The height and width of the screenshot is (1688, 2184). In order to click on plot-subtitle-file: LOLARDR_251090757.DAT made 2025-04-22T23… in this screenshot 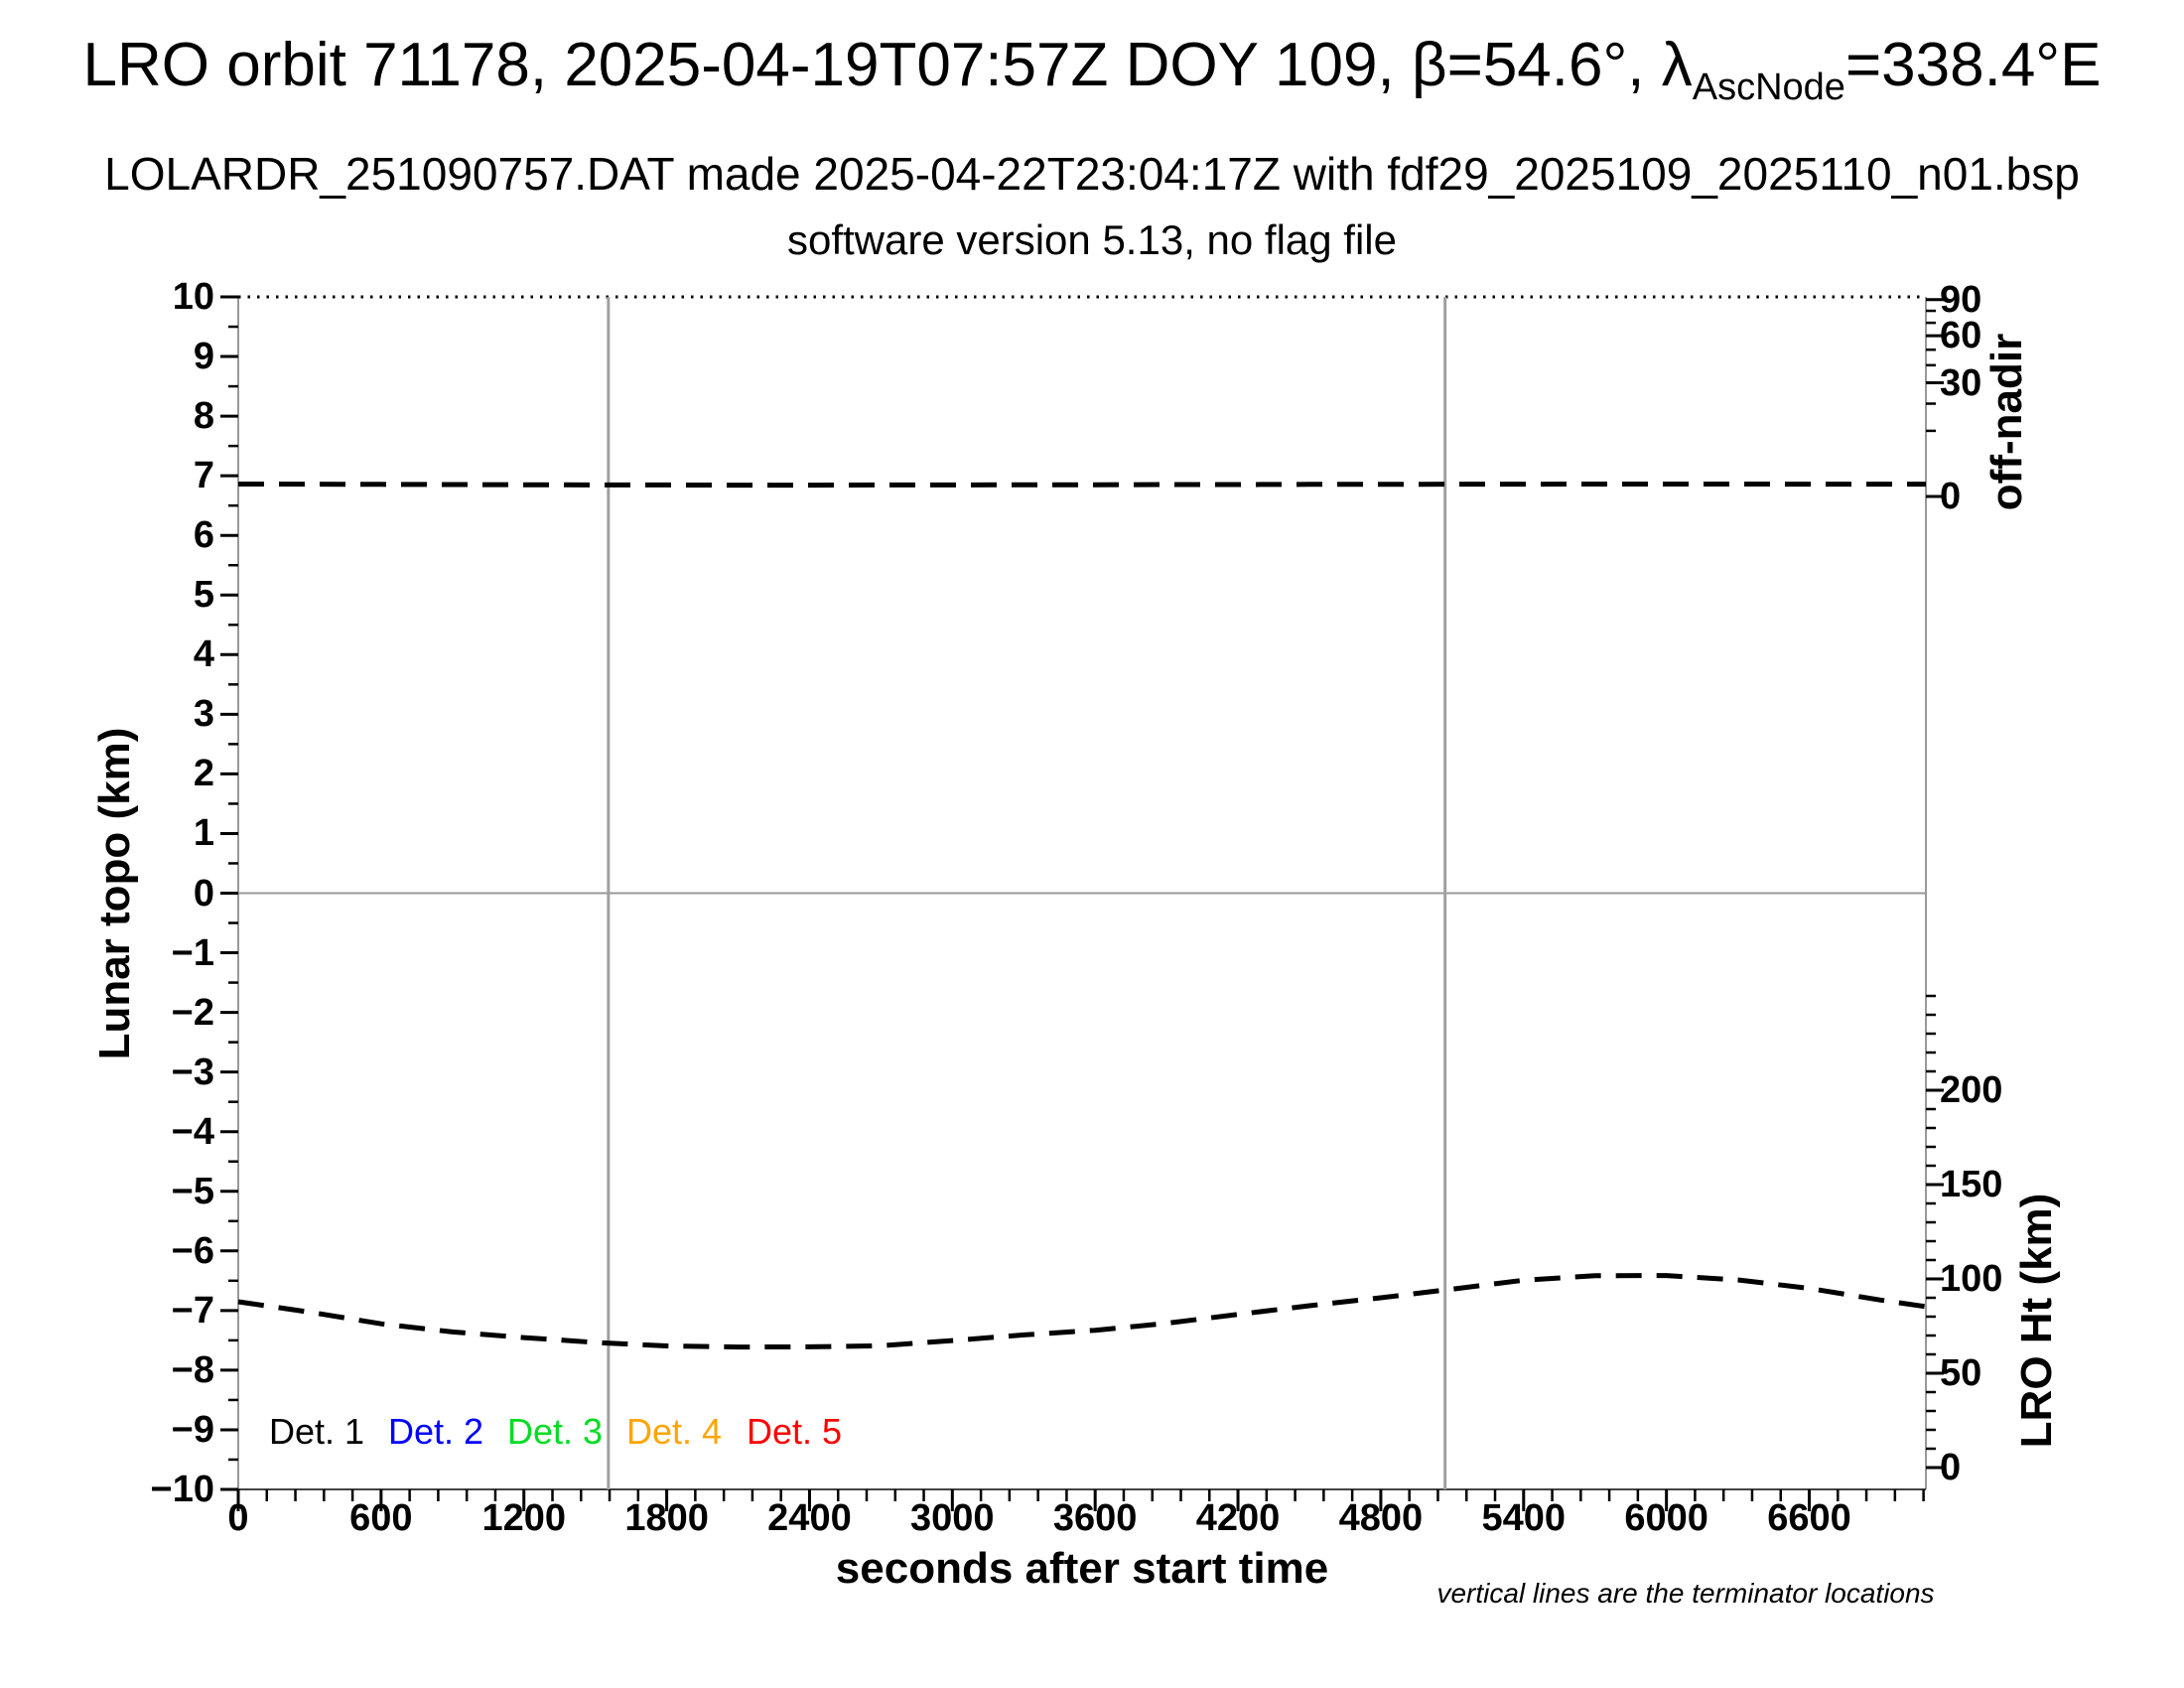, I will do `click(1092, 174)`.